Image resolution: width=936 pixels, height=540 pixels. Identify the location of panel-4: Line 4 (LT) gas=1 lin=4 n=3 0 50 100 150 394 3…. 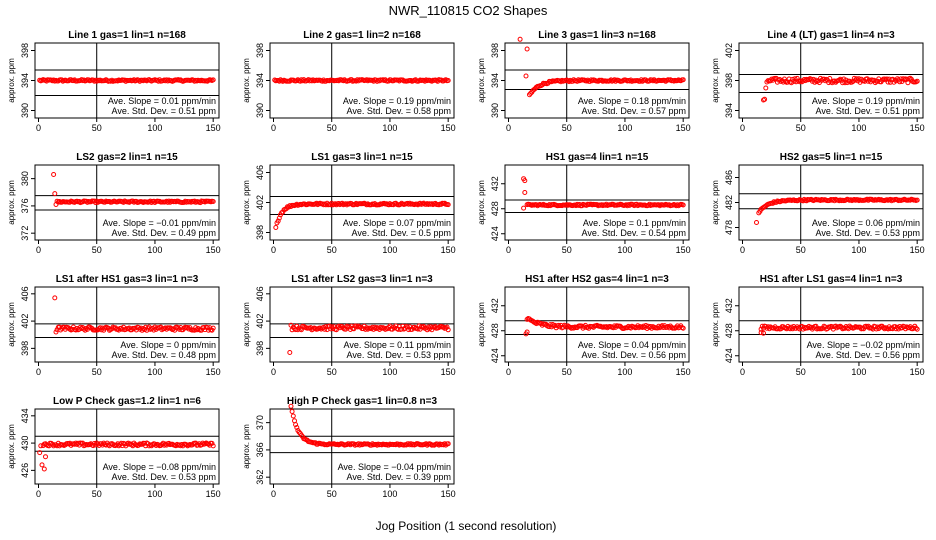
(818, 81).